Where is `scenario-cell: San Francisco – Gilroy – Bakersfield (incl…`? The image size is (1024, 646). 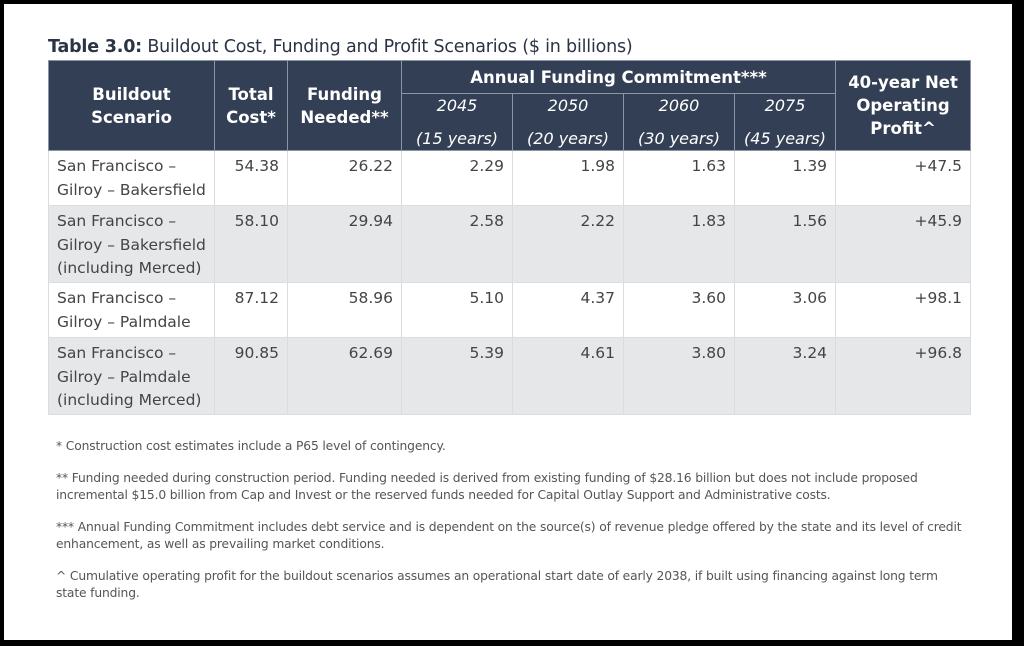
scenario-cell: San Francisco – Gilroy – Bakersfield (incl… is located at coordinates (131, 244).